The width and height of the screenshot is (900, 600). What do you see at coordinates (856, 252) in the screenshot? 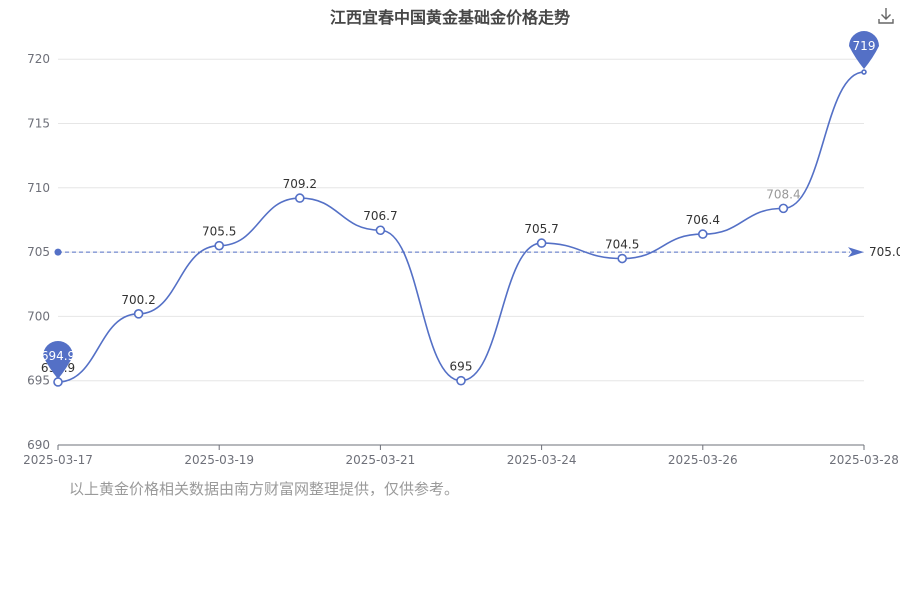
I see `average-line-arrow` at bounding box center [856, 252].